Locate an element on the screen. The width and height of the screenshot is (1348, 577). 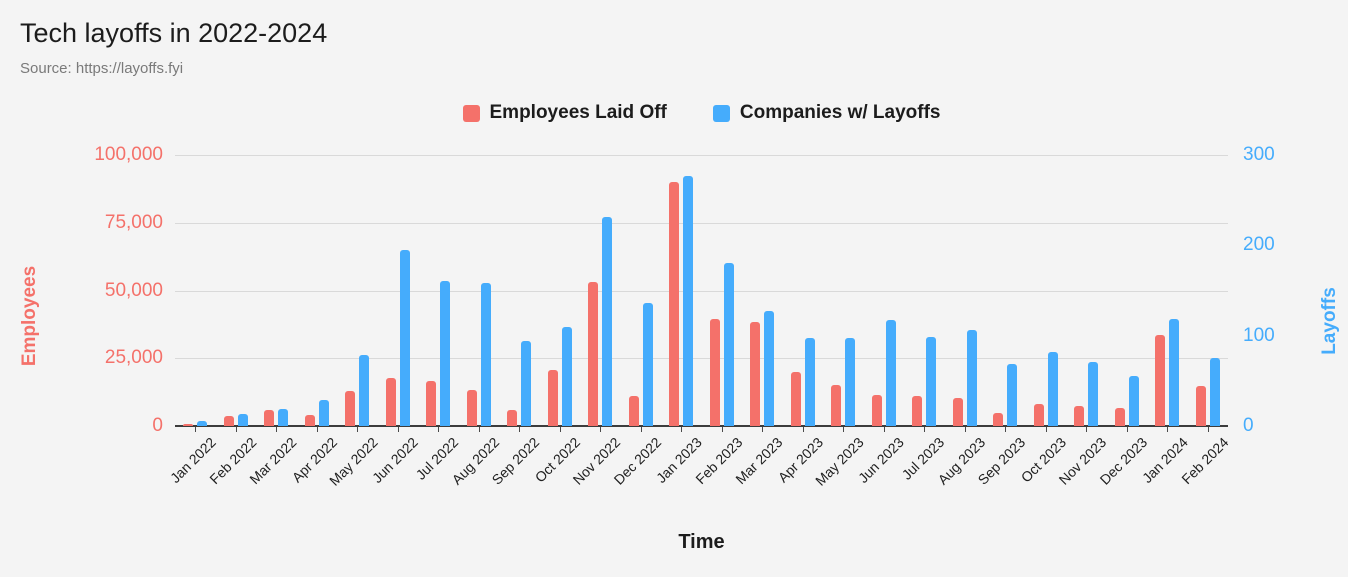
bar-employees-laid-off-sep-2022 is located at coordinates (512, 418).